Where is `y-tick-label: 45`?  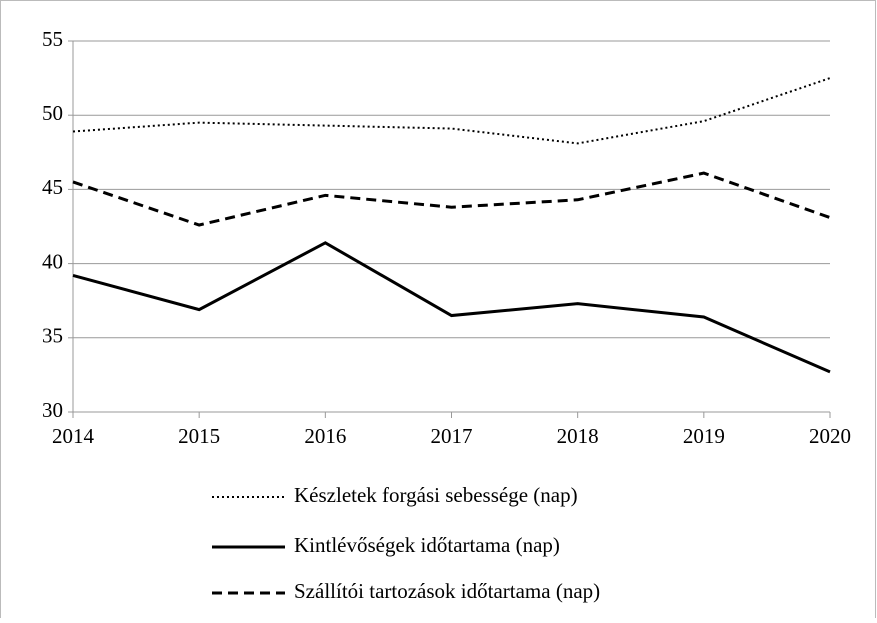
y-tick-label: 45 is located at coordinates (52, 187).